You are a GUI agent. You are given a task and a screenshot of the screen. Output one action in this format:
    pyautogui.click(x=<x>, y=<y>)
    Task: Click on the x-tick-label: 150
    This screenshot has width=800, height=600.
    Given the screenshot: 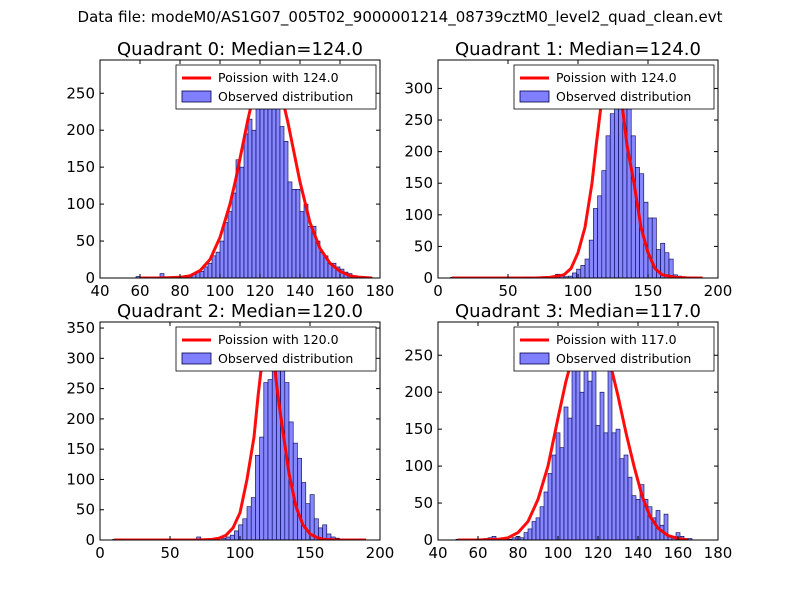 What is the action you would take?
    pyautogui.click(x=310, y=553)
    